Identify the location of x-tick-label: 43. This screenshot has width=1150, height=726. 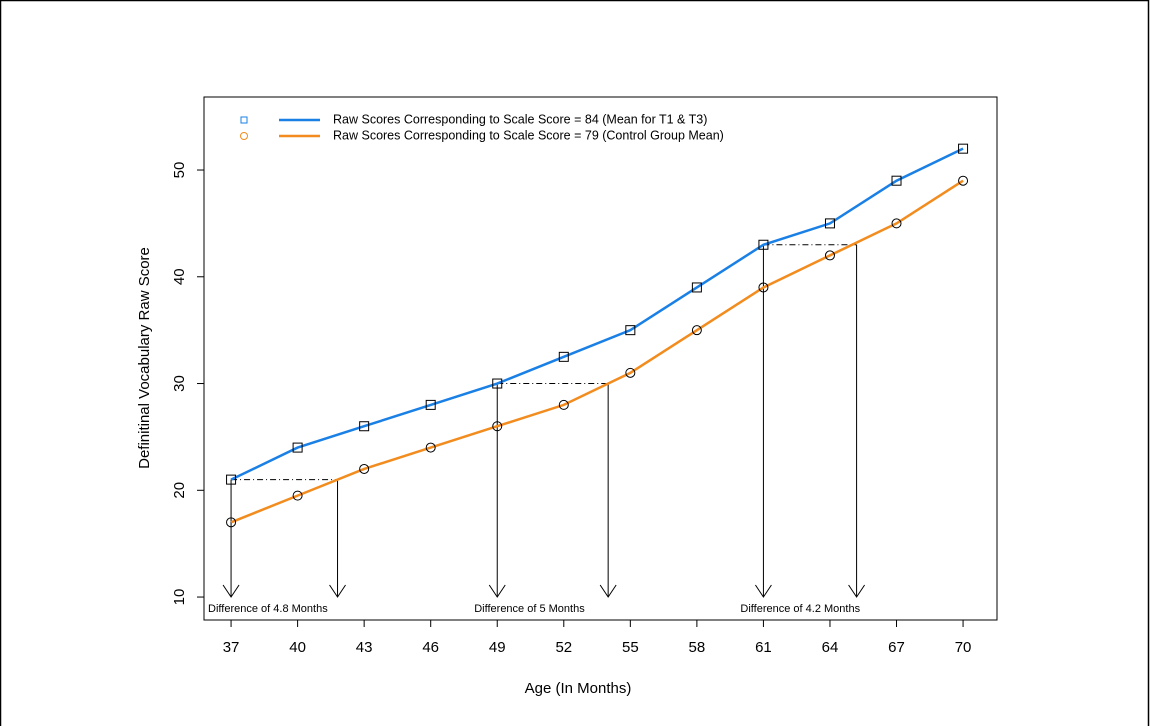
(364, 647).